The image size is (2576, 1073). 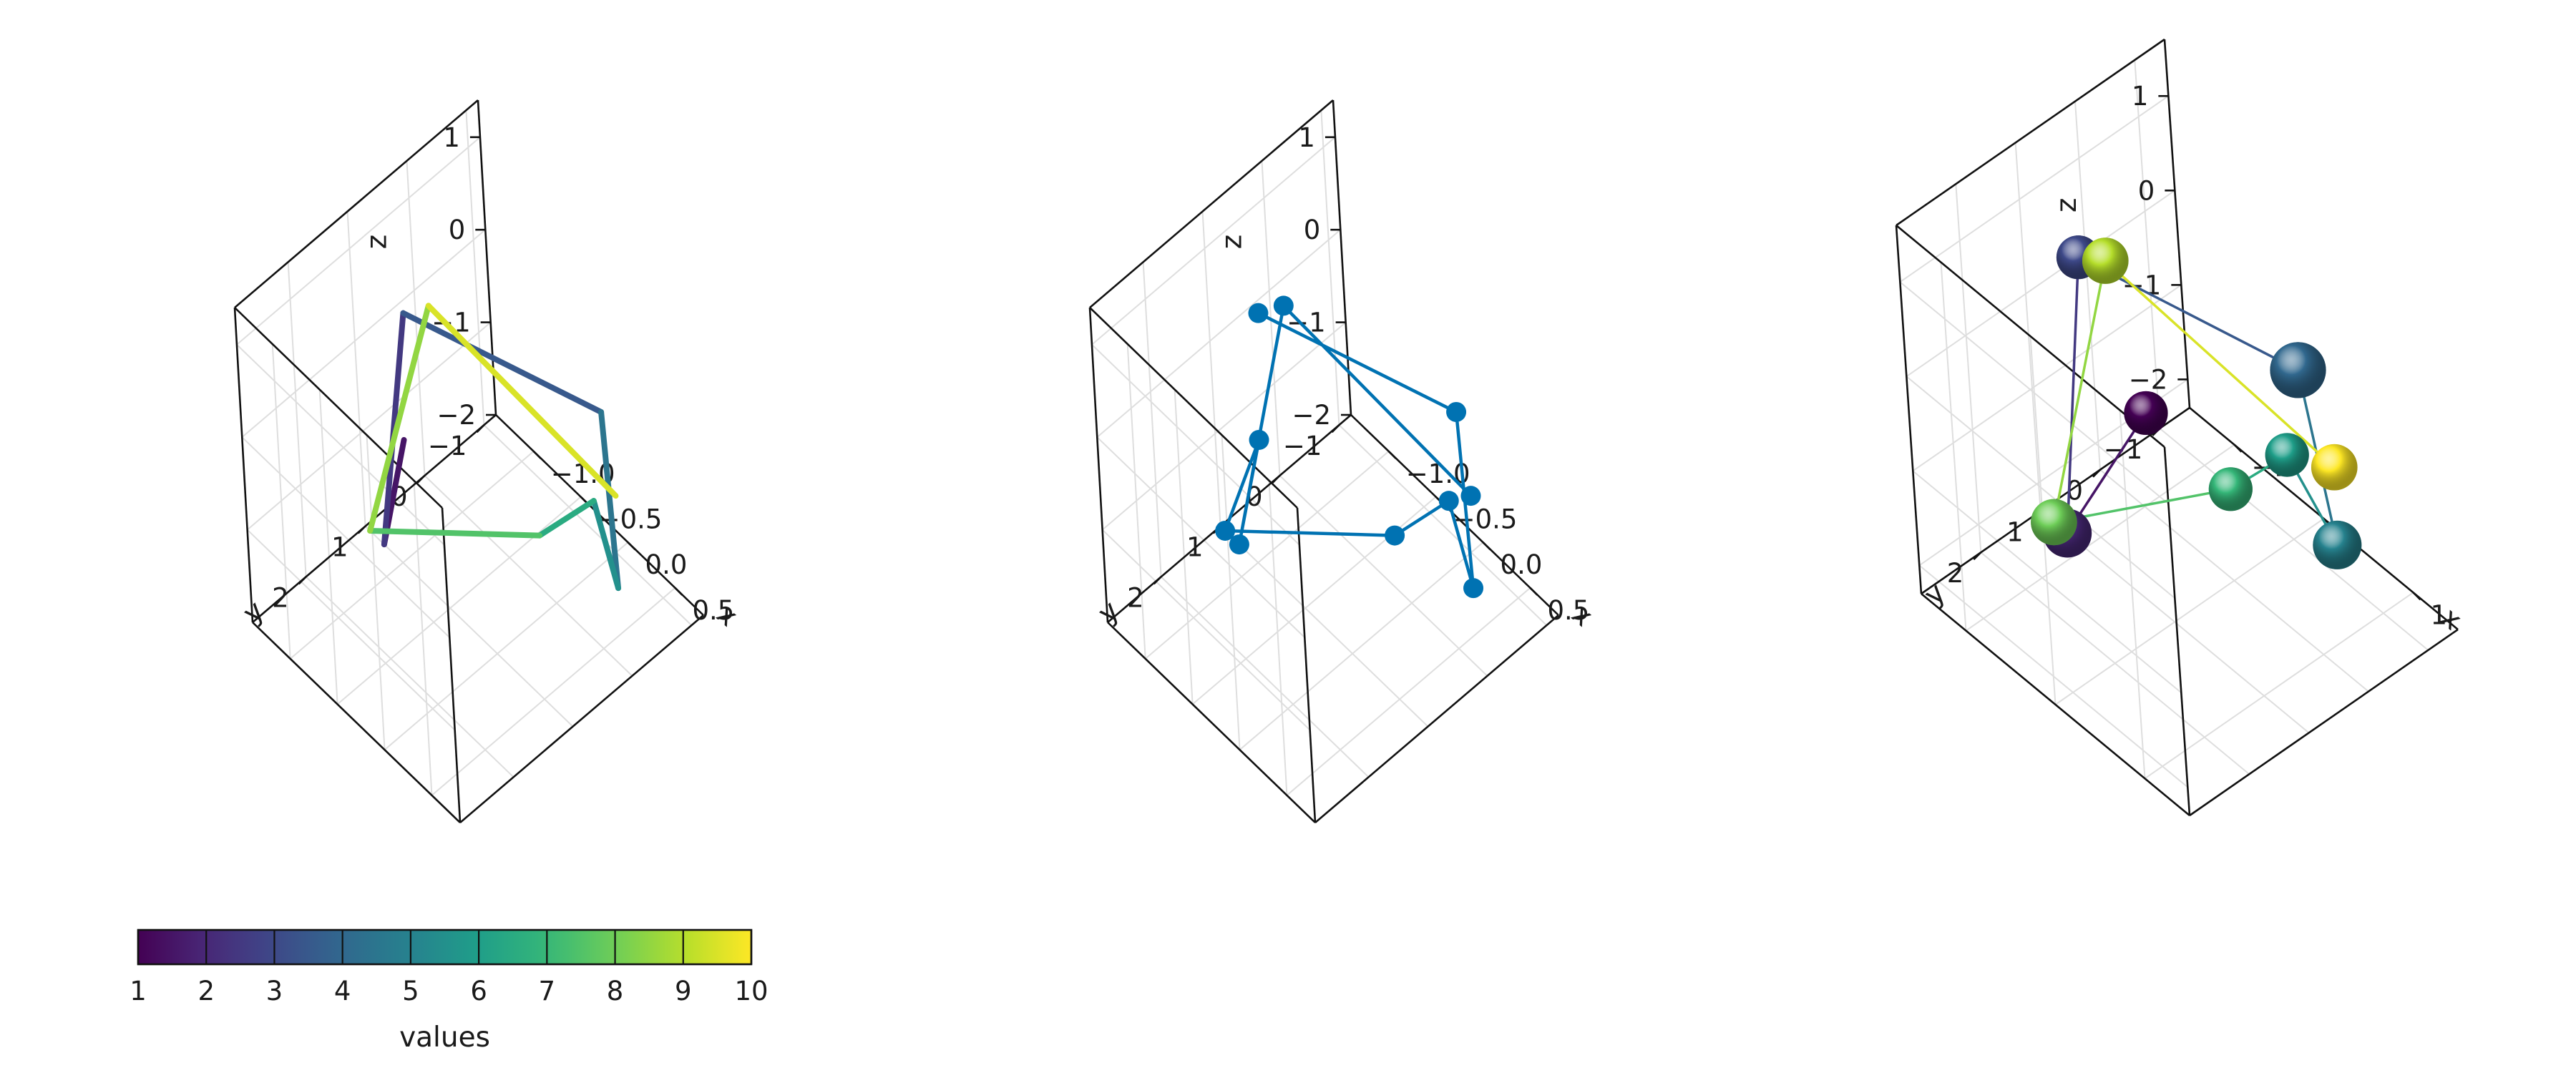 I want to click on colorbar-tick-label: 10, so click(x=751, y=991).